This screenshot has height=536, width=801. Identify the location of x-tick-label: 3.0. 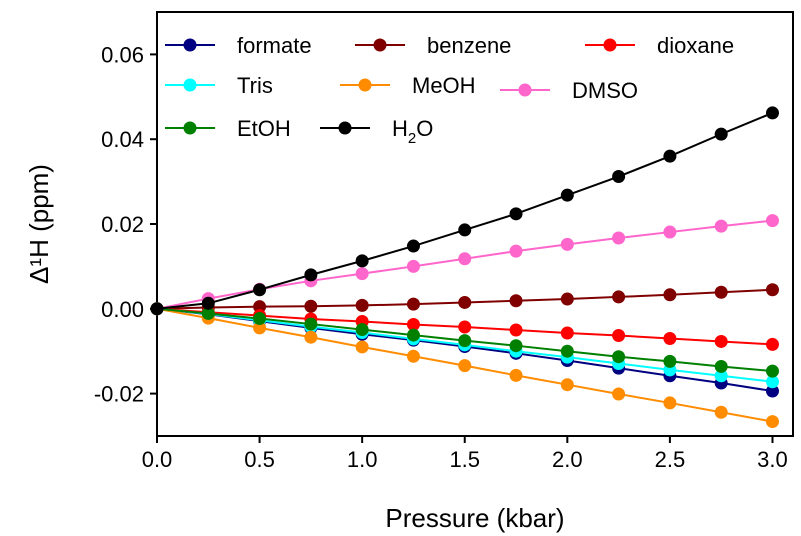
(772, 459).